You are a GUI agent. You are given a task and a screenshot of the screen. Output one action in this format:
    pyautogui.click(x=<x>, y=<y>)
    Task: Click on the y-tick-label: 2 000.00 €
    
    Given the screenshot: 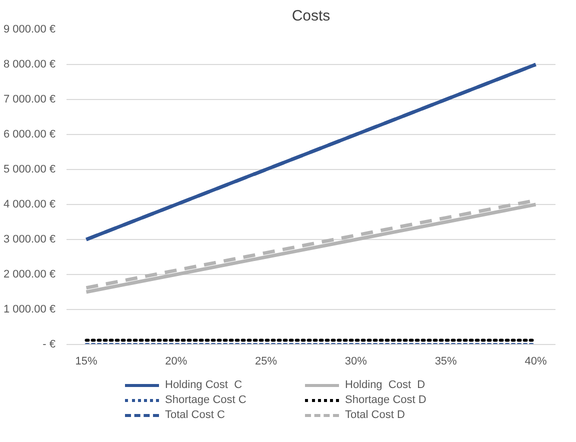 What is the action you would take?
    pyautogui.click(x=30, y=274)
    